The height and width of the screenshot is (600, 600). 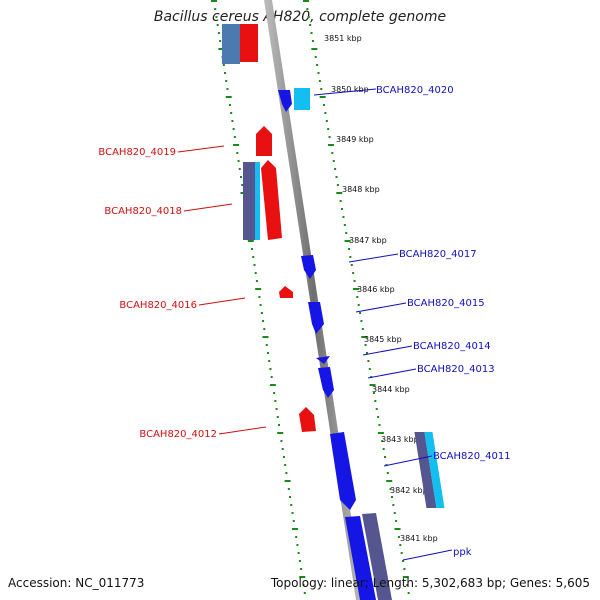 I want to click on tick-label: 3850 kbp, so click(x=350, y=89).